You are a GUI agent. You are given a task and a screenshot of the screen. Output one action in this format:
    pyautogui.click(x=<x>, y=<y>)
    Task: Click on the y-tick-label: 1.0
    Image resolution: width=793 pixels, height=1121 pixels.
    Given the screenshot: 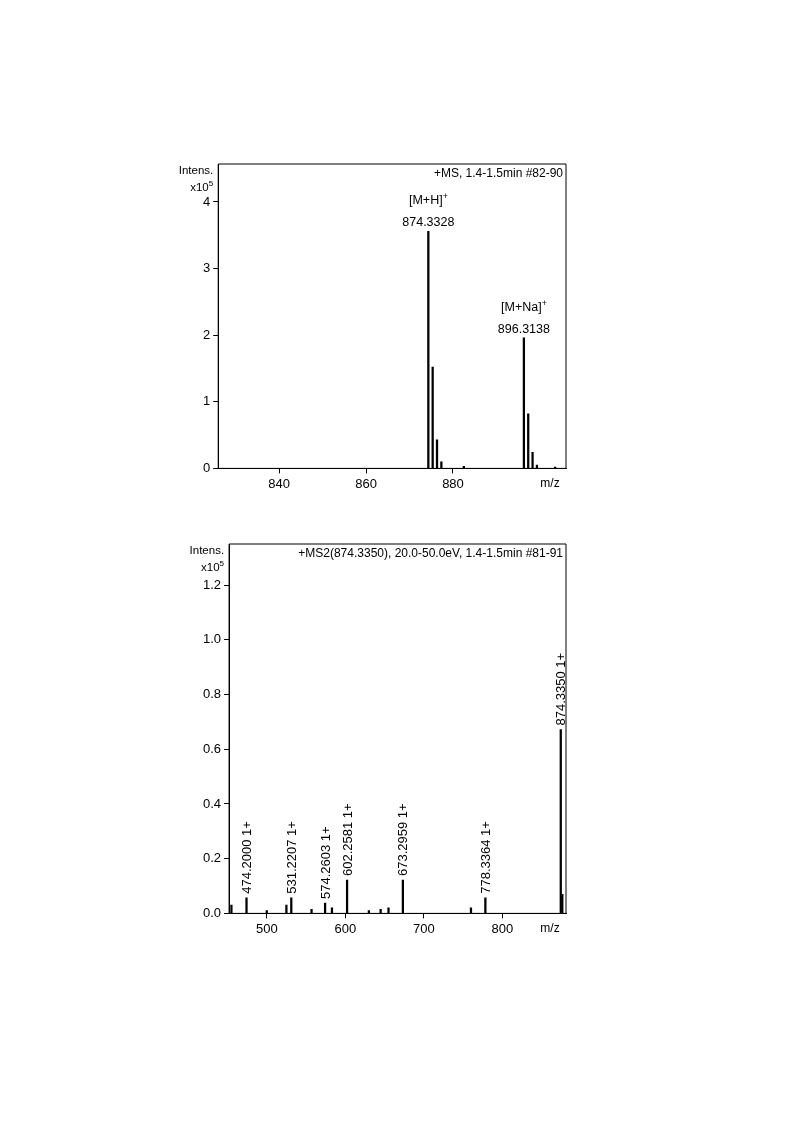 What is the action you would take?
    pyautogui.click(x=212, y=639)
    